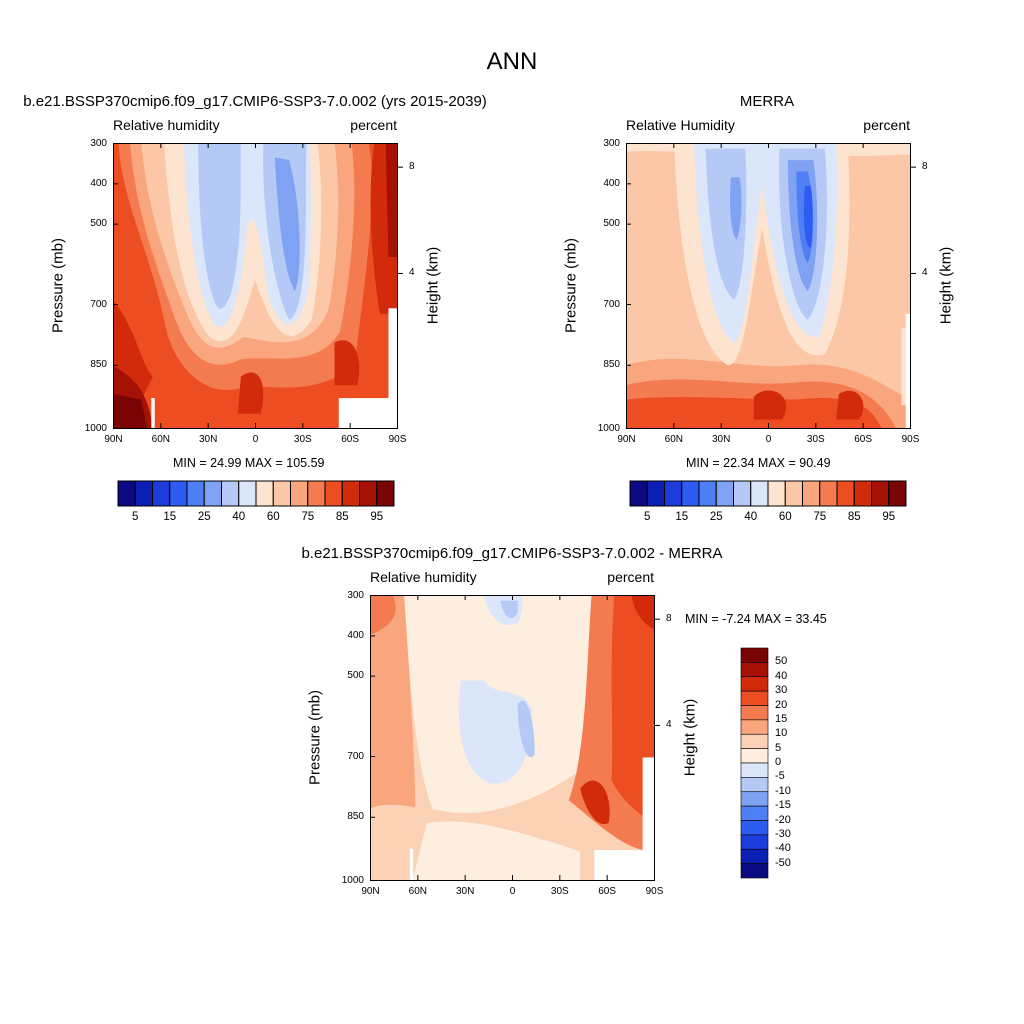 This screenshot has width=1024, height=1024. What do you see at coordinates (512, 61) in the screenshot?
I see `main-title: ANN` at bounding box center [512, 61].